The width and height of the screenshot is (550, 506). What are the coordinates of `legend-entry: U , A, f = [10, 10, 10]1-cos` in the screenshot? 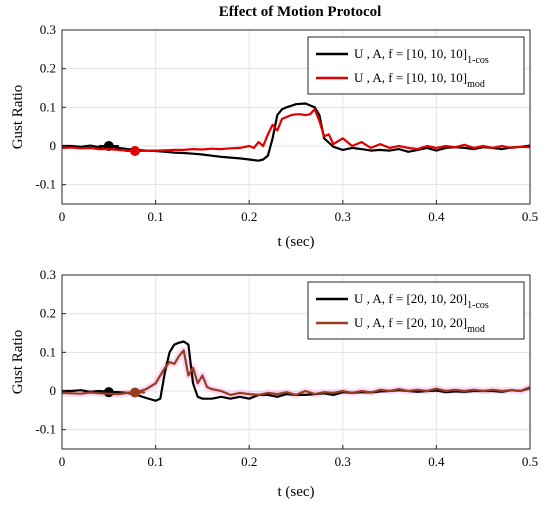 It's located at (421, 56).